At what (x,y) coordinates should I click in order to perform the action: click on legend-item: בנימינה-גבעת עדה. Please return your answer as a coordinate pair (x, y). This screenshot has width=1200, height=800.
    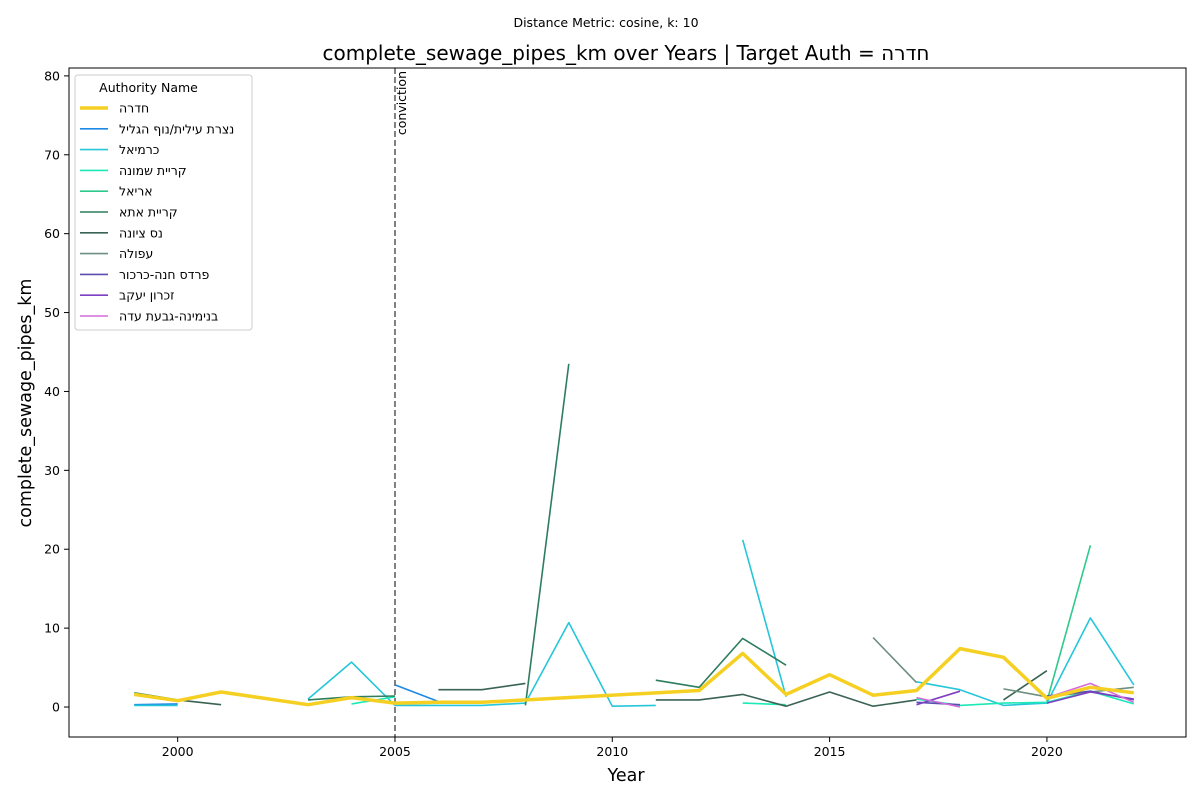
    Looking at the image, I should click on (149, 316).